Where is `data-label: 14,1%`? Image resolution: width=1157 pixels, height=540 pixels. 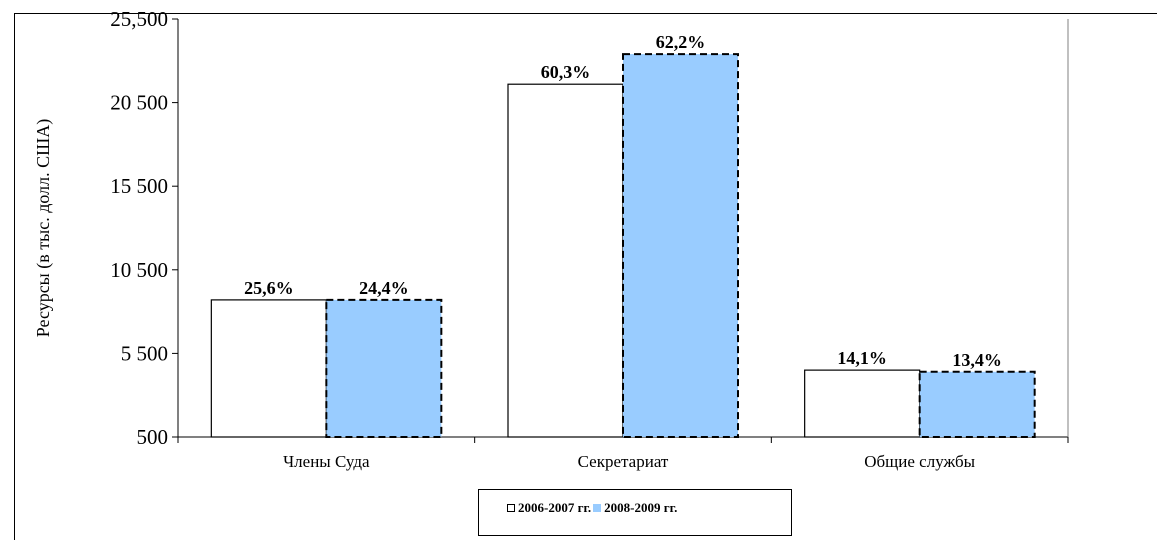 data-label: 14,1% is located at coordinates (862, 358).